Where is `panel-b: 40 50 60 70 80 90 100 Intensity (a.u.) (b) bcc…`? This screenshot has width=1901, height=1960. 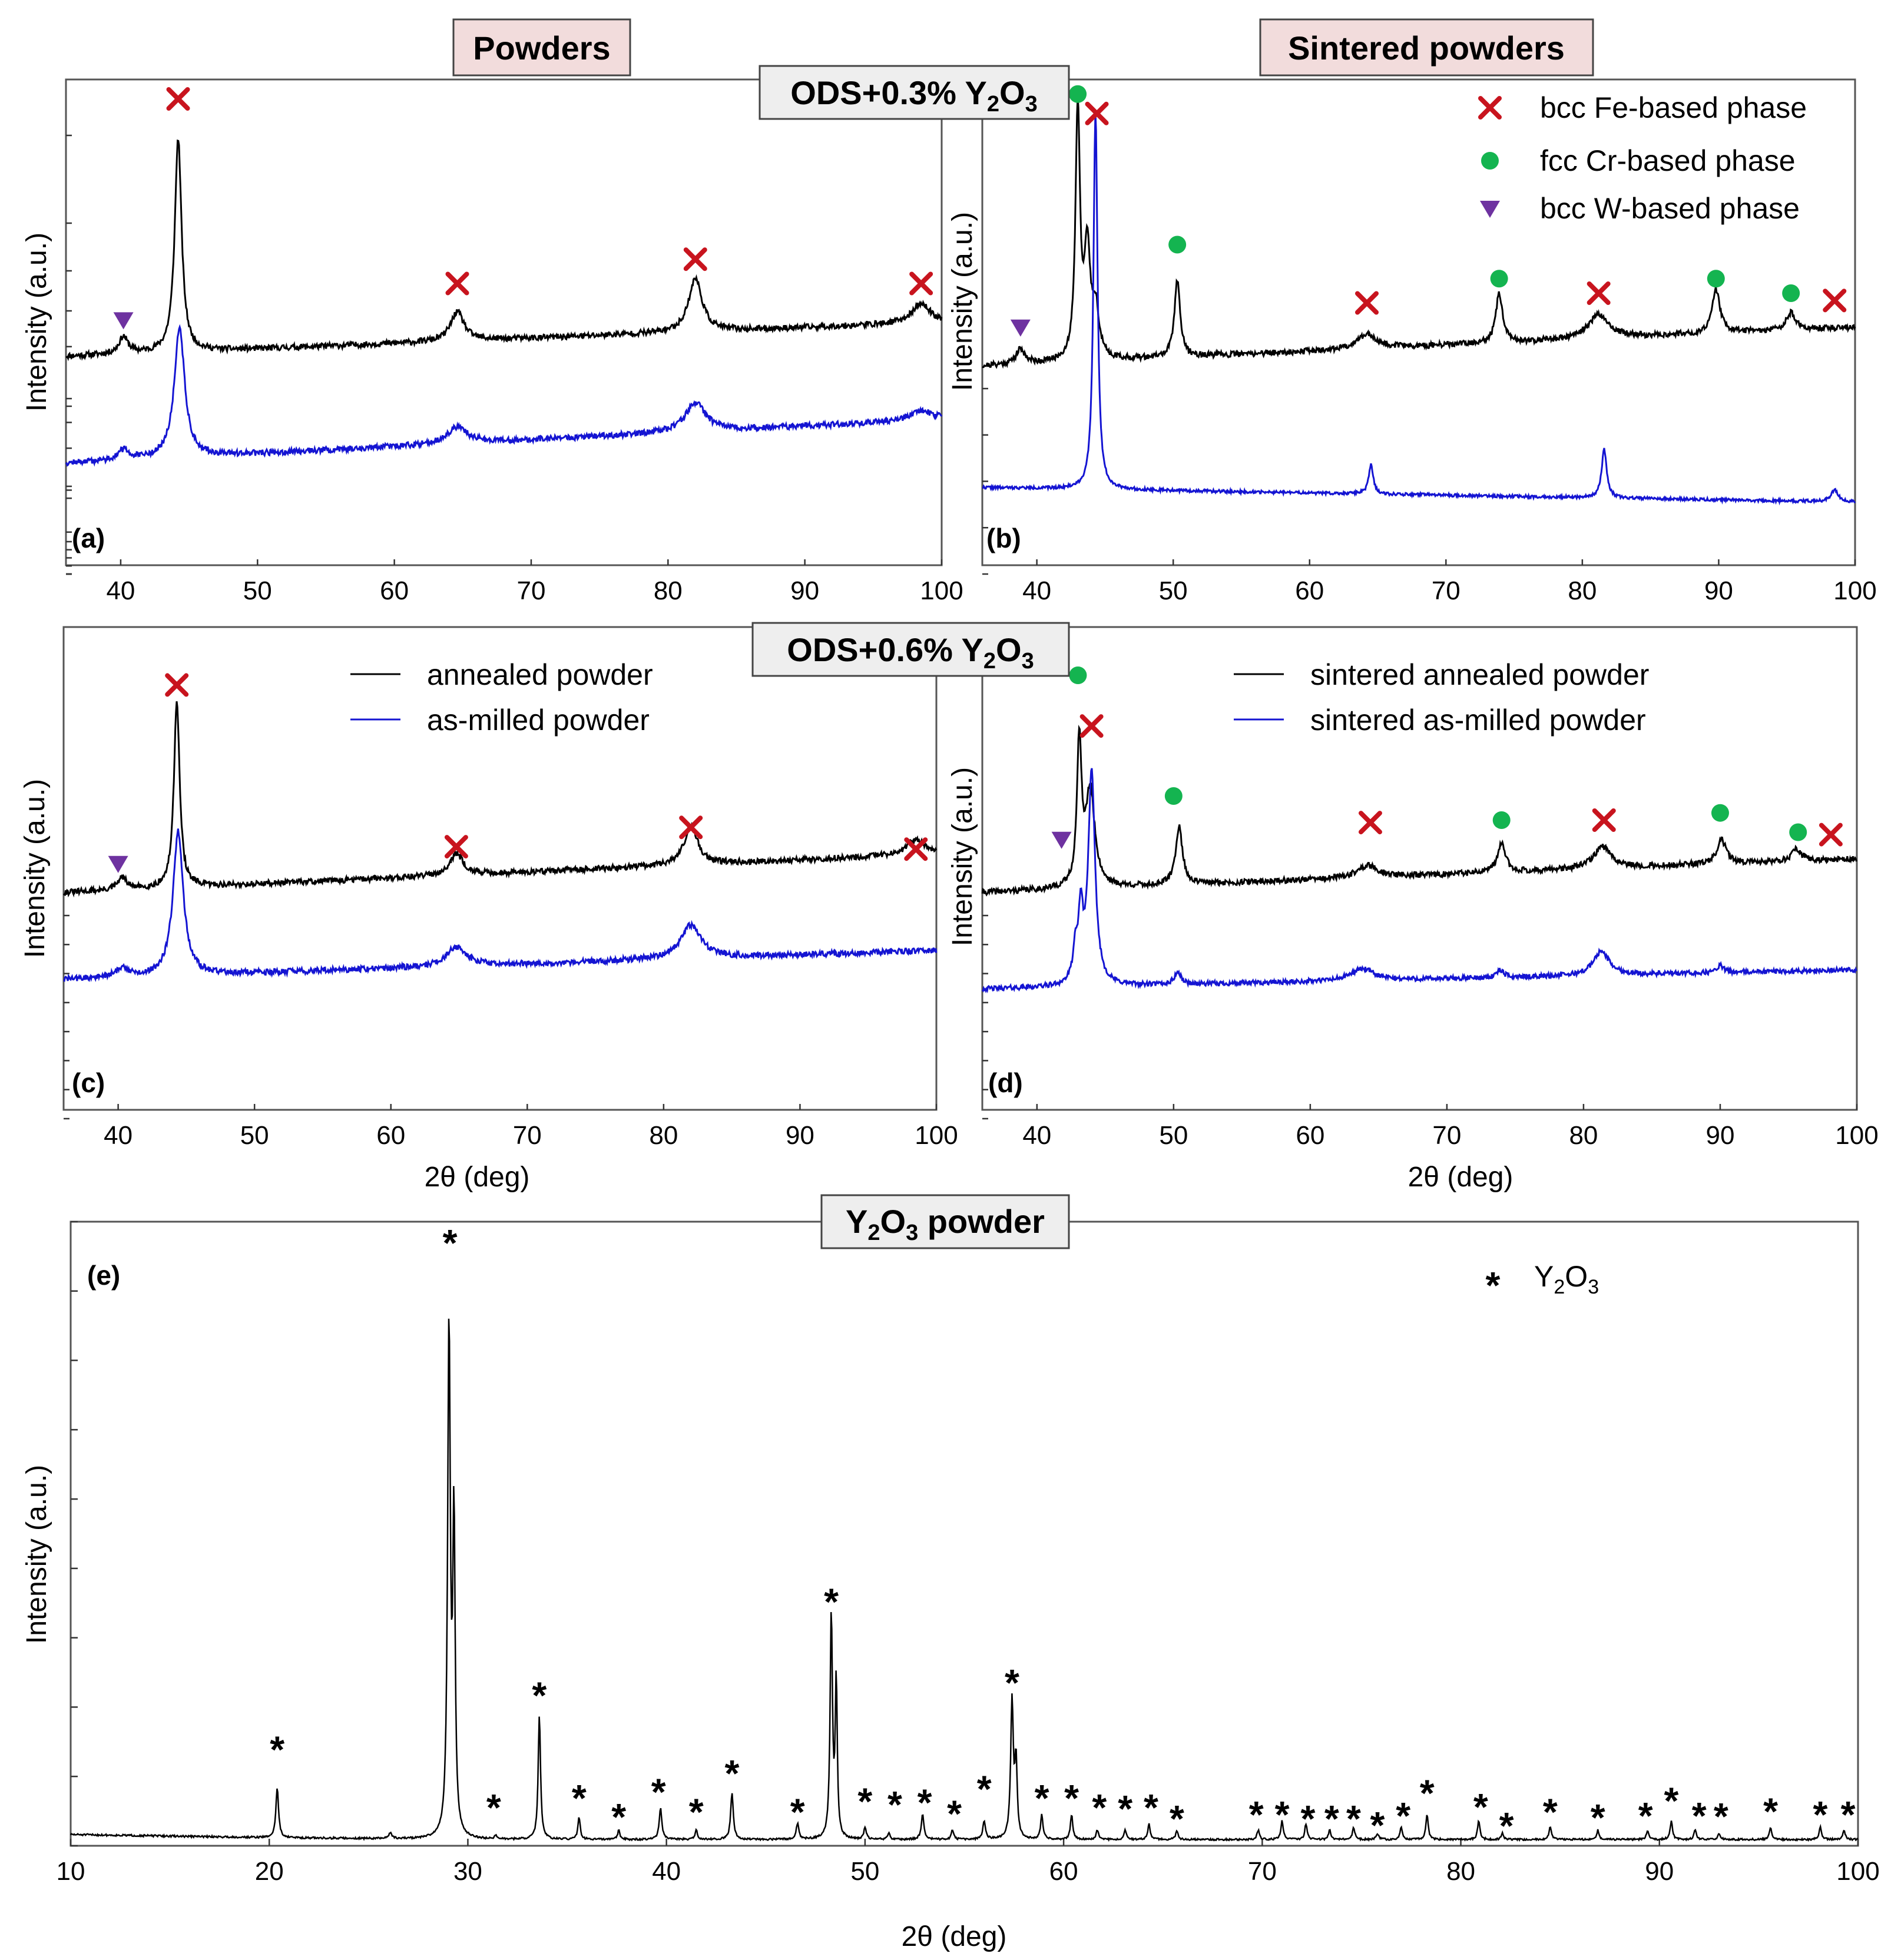 panel-b: 40 50 60 70 80 90 100 Intensity (a.u.) (b) bcc… is located at coordinates (1412, 341).